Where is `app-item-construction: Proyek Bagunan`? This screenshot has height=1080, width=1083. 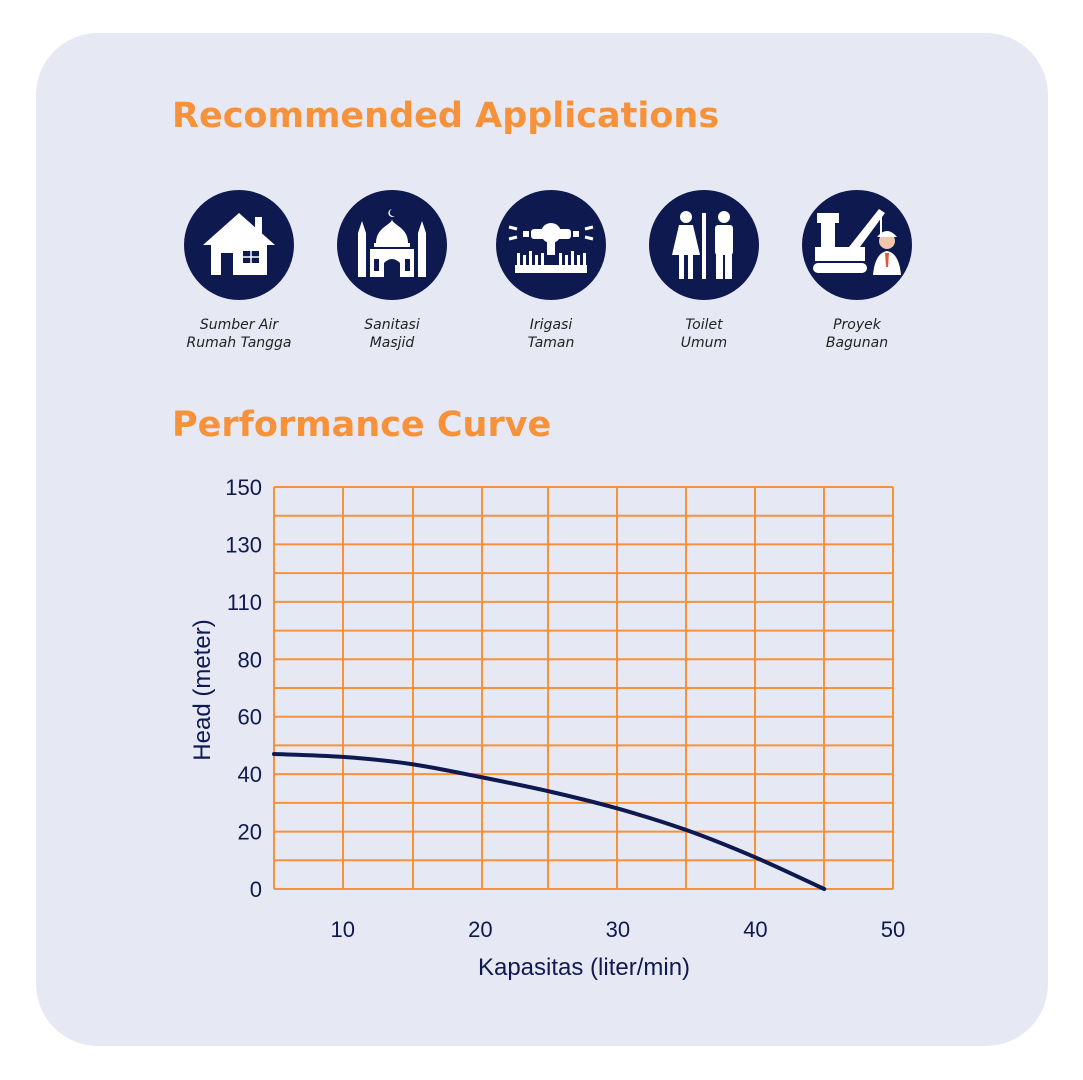
app-item-construction: Proyek Bagunan is located at coordinates (857, 271).